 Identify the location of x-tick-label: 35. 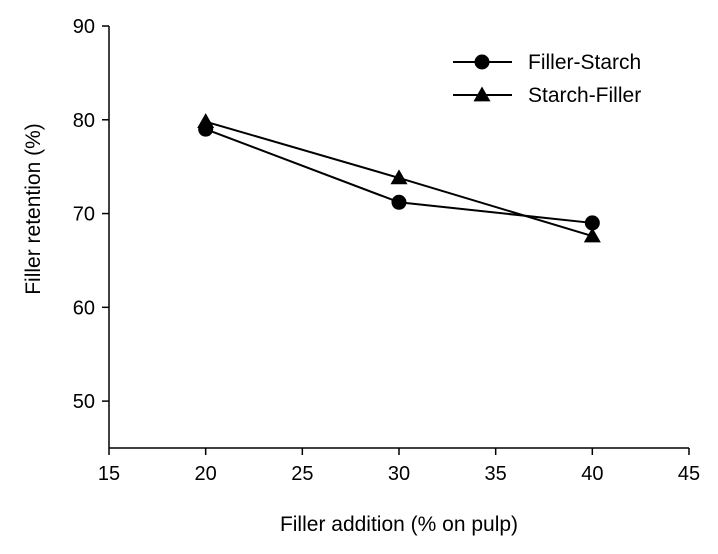
(496, 474).